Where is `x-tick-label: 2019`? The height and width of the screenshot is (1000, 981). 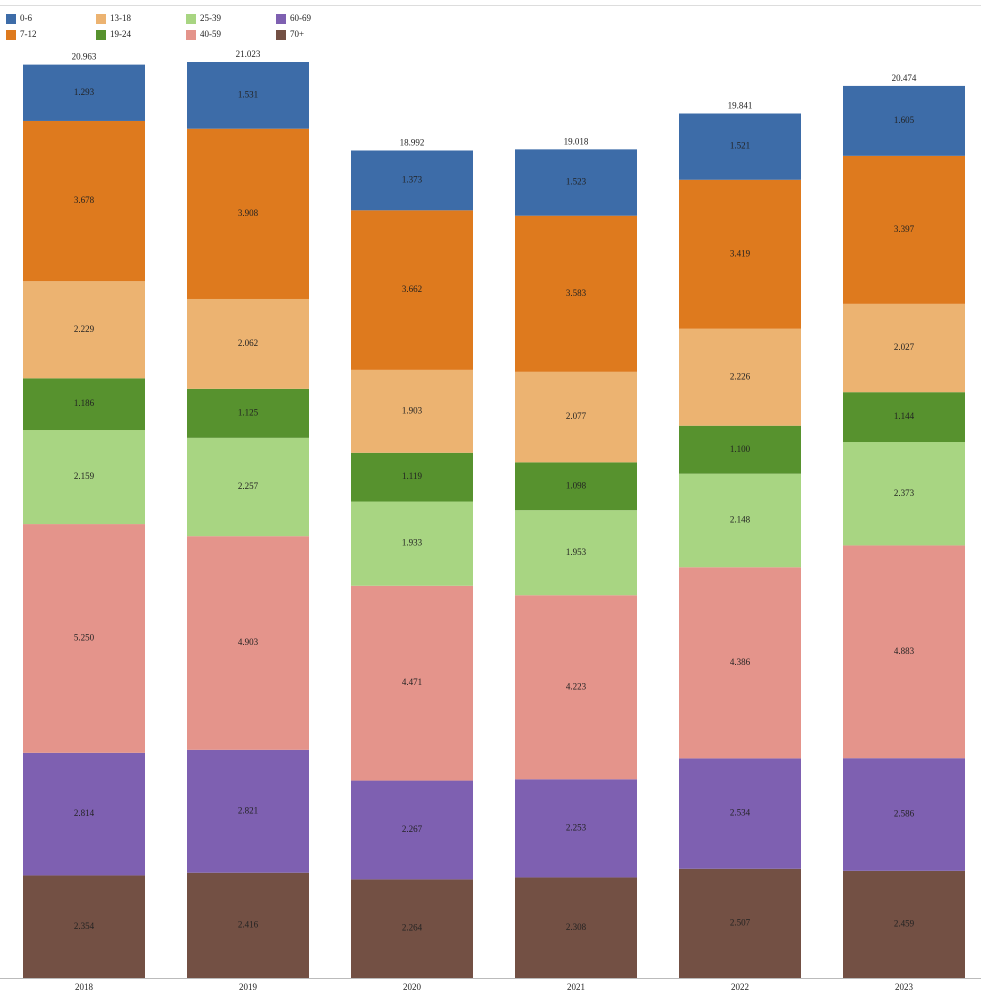 x-tick-label: 2019 is located at coordinates (248, 987).